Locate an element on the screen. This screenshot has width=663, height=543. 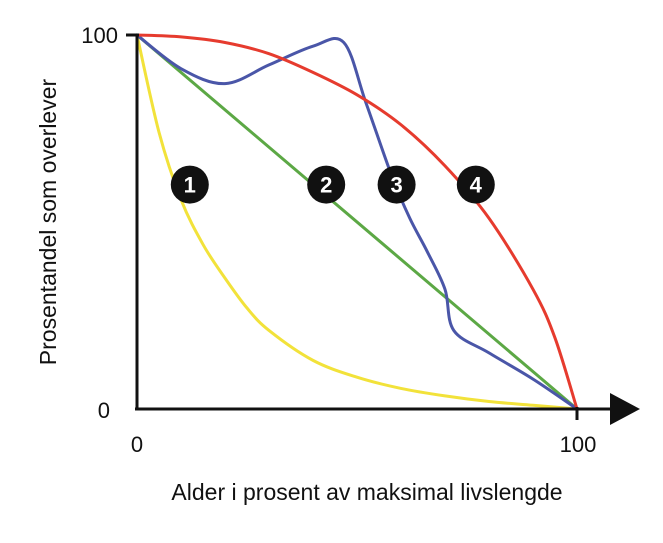
y-tick-label-0: 0 is located at coordinates (104, 410).